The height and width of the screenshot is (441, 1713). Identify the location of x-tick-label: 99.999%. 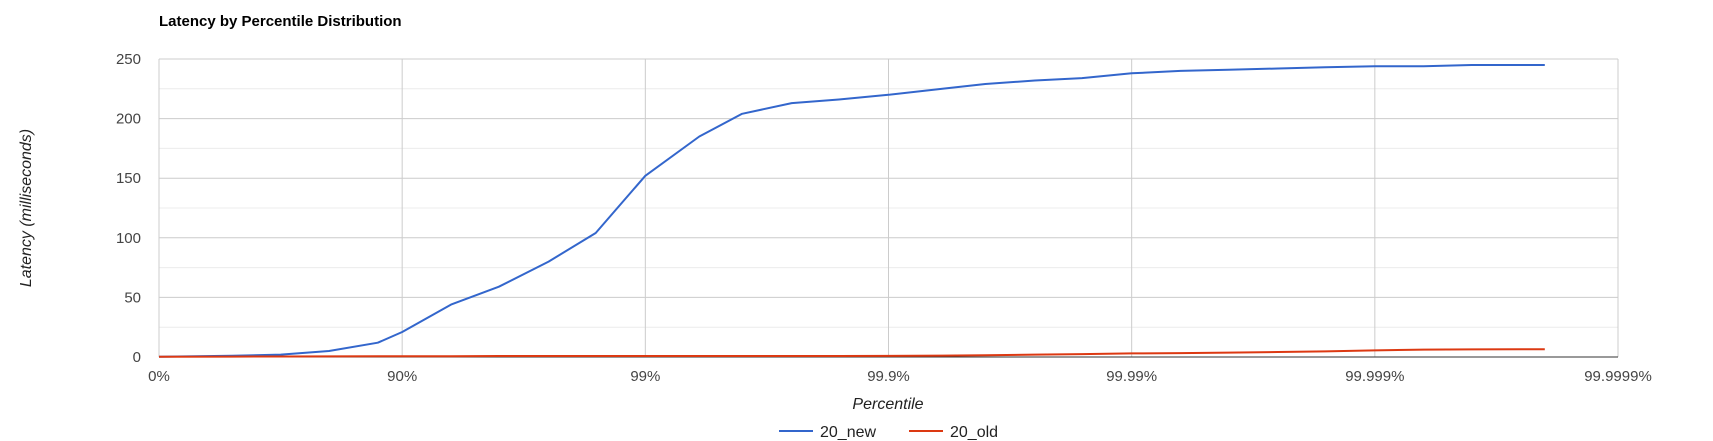
(1374, 376).